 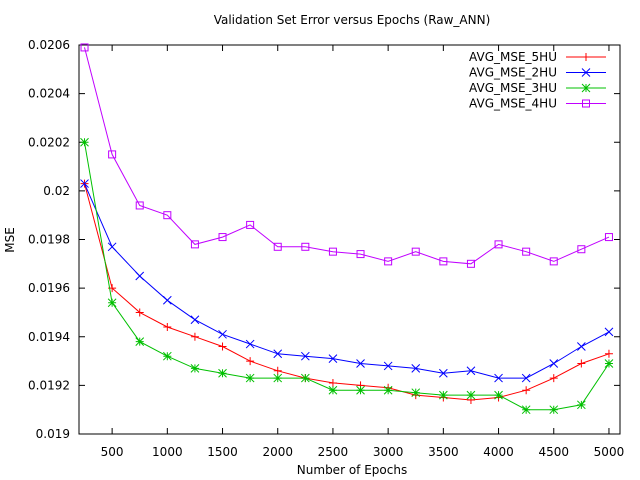 I want to click on y-tick-label: 0.0204, so click(x=49, y=94).